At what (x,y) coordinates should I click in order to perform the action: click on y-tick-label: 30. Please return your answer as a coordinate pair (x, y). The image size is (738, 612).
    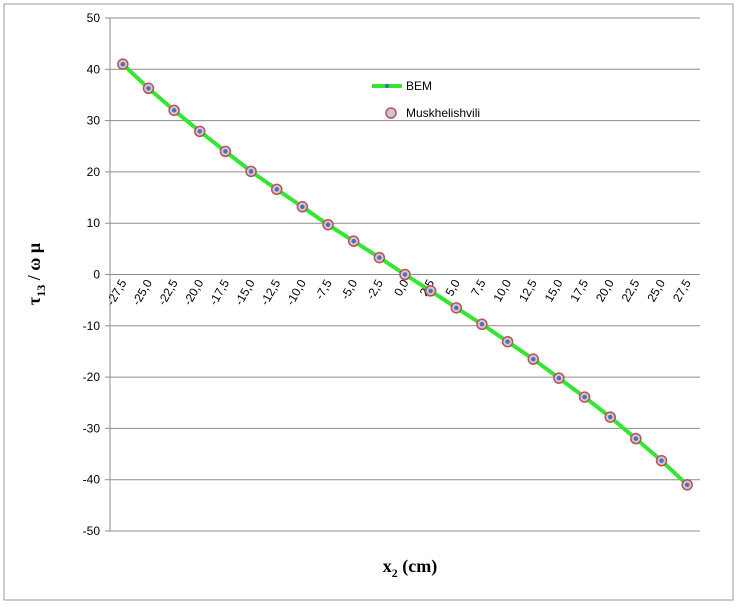
    Looking at the image, I should click on (94, 121).